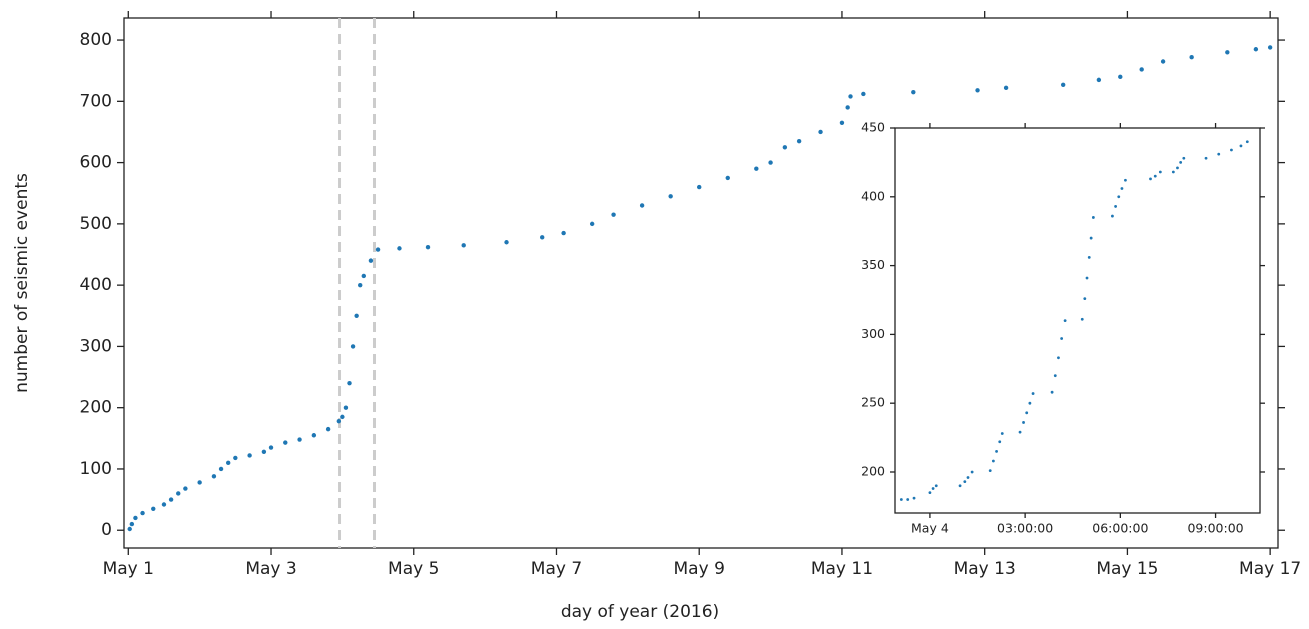 The image size is (1309, 629). What do you see at coordinates (873, 264) in the screenshot?
I see `y-tick-label: 350` at bounding box center [873, 264].